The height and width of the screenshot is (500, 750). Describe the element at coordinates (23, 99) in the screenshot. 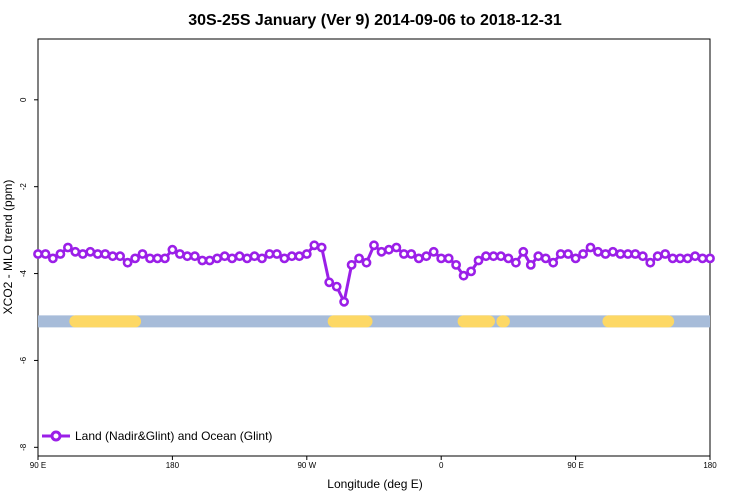

I see `y-tick-label: 0` at that location.